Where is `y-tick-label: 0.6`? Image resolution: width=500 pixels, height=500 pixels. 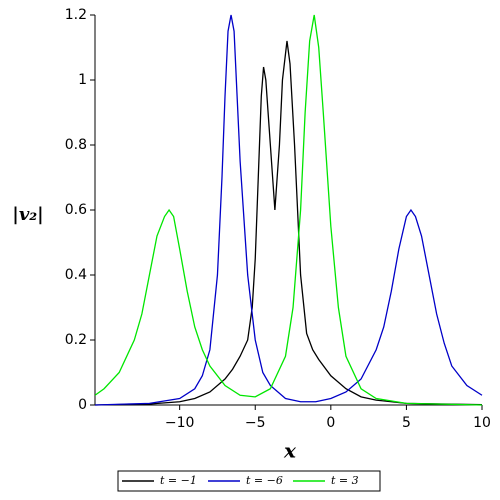
y-tick-label: 0.6 is located at coordinates (76, 210).